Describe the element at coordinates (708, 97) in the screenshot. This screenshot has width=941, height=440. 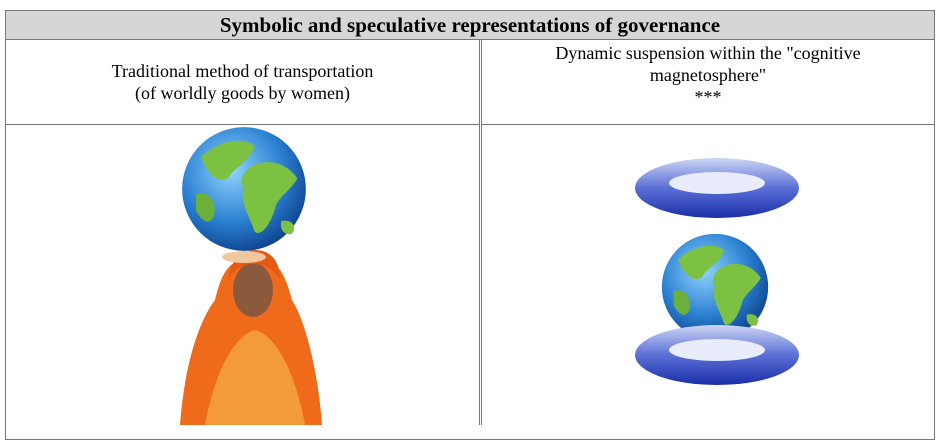
I see `header-line: ***` at that location.